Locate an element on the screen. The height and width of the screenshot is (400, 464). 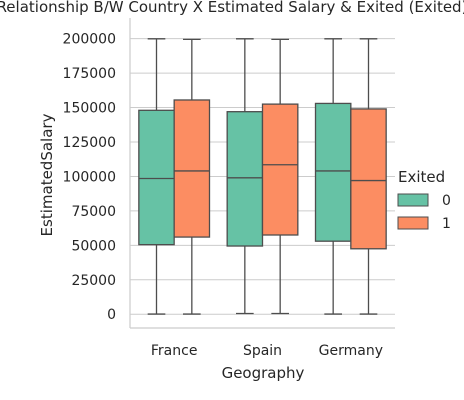
y-tick-label: 75000 is located at coordinates (93, 212).